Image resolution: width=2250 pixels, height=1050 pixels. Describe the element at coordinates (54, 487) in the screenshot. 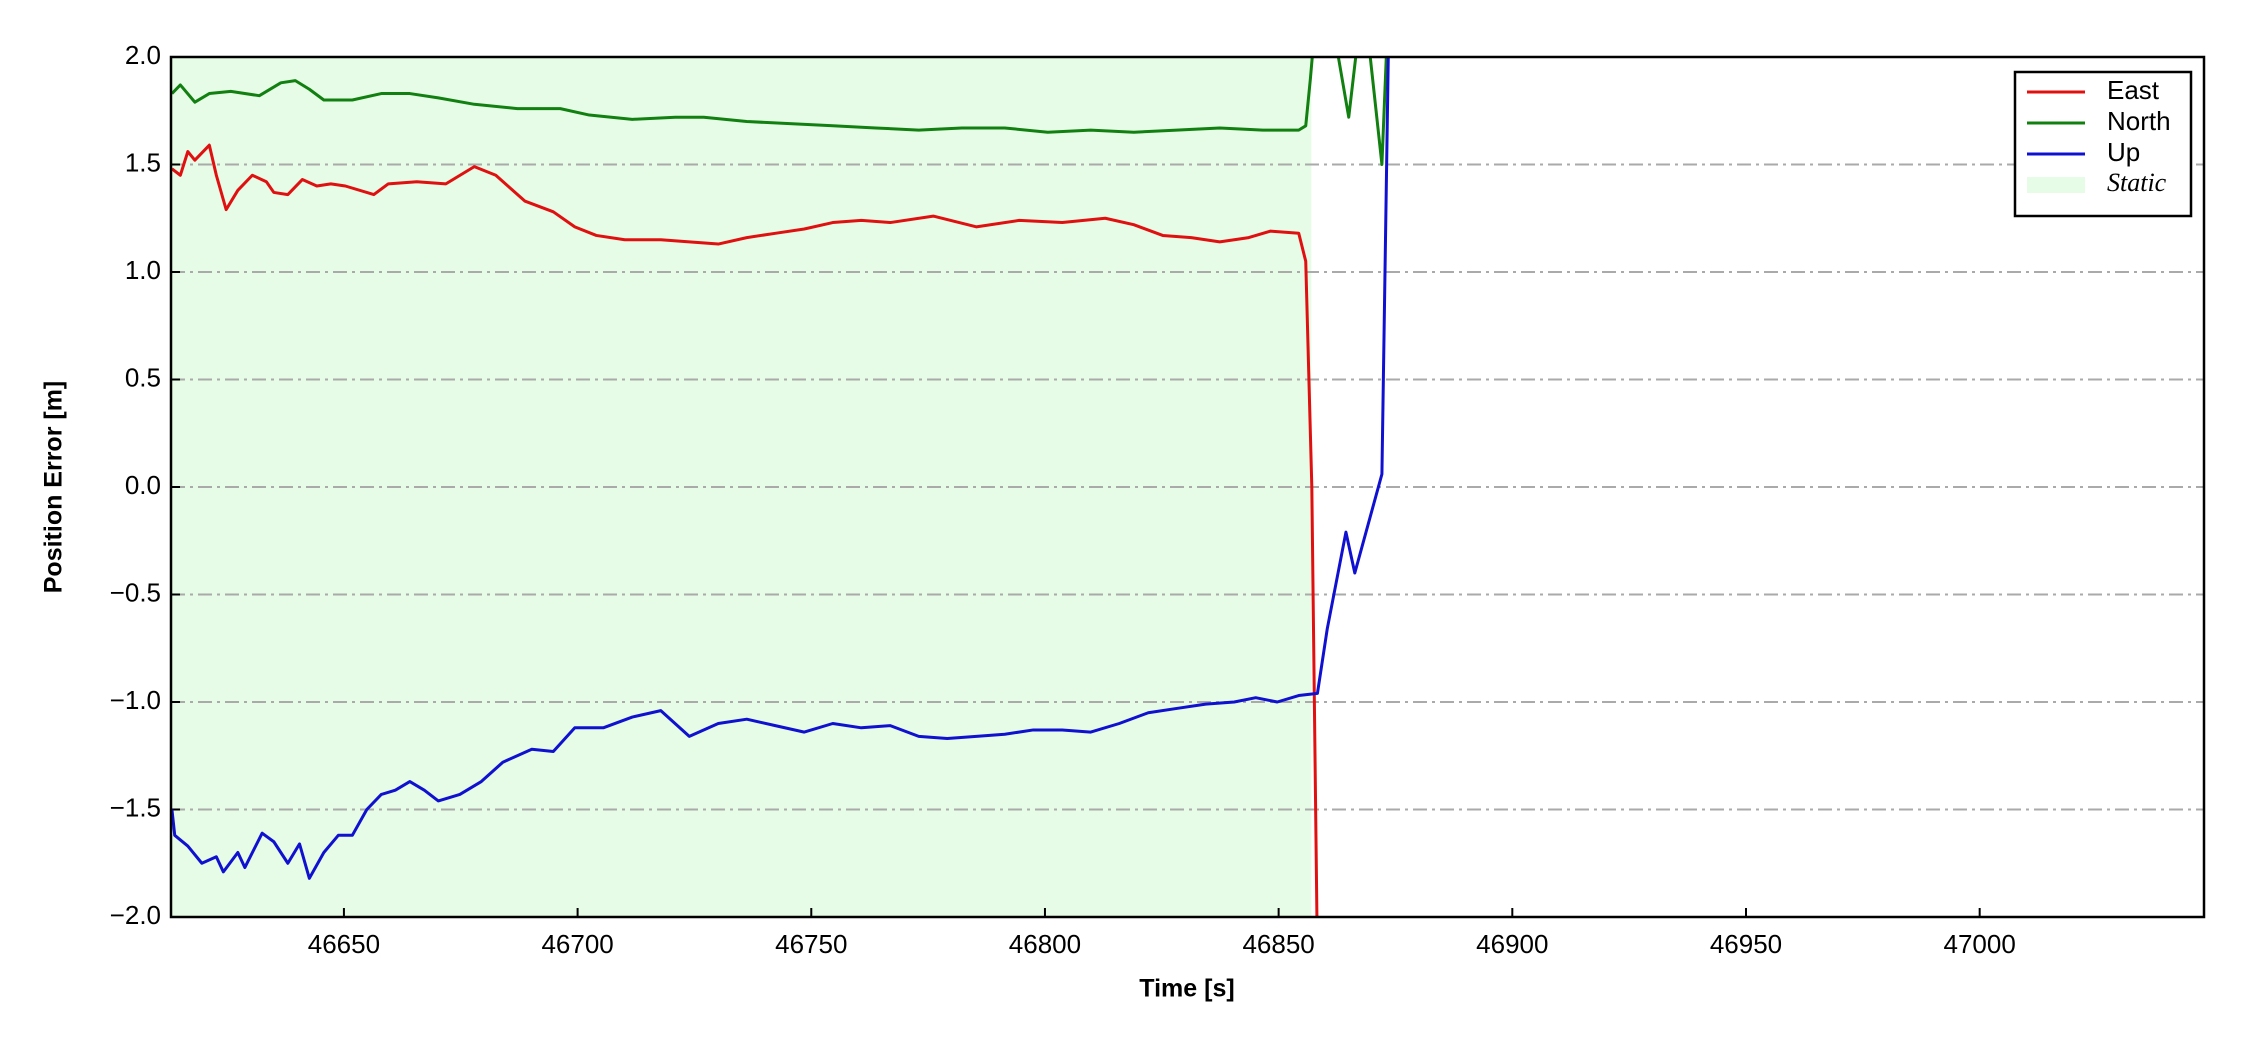

I see `y-axis-title: Position Error [m]` at that location.